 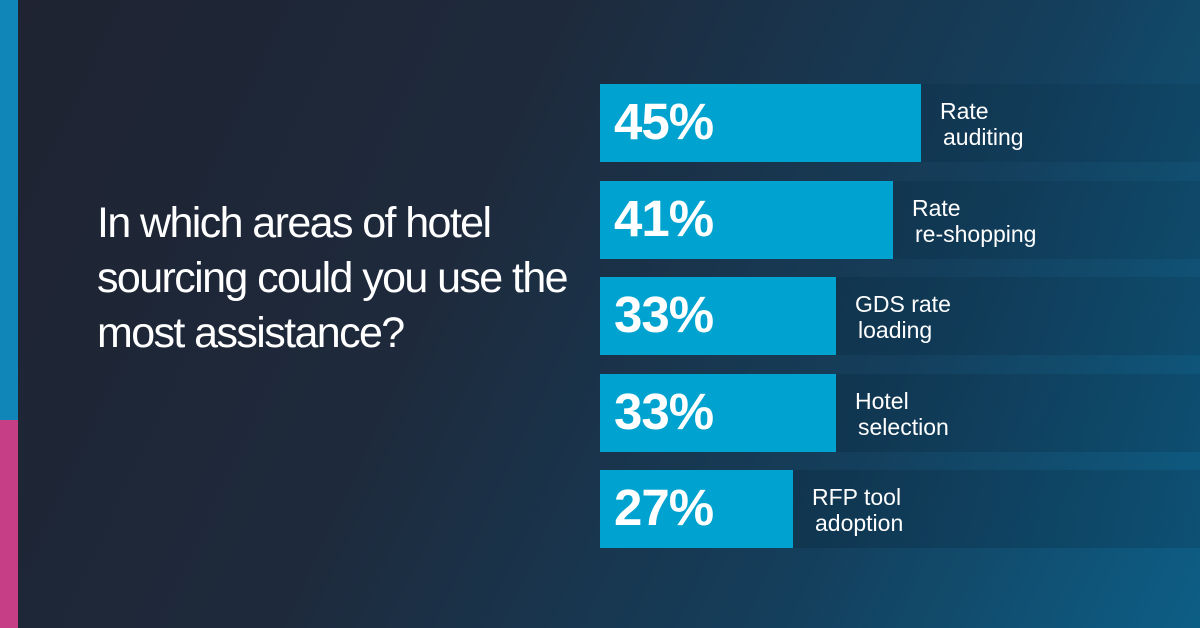 I want to click on bar-row: 33% GDS rate loading, so click(x=900, y=316).